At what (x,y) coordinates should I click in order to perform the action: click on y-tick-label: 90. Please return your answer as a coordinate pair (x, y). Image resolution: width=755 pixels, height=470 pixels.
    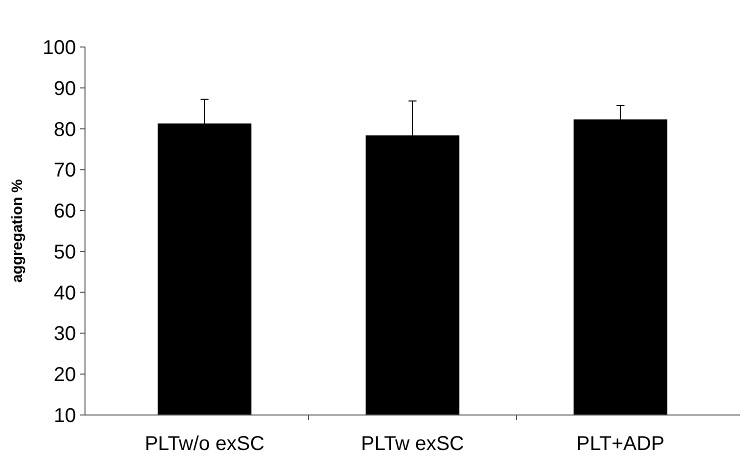
    Looking at the image, I should click on (65, 89).